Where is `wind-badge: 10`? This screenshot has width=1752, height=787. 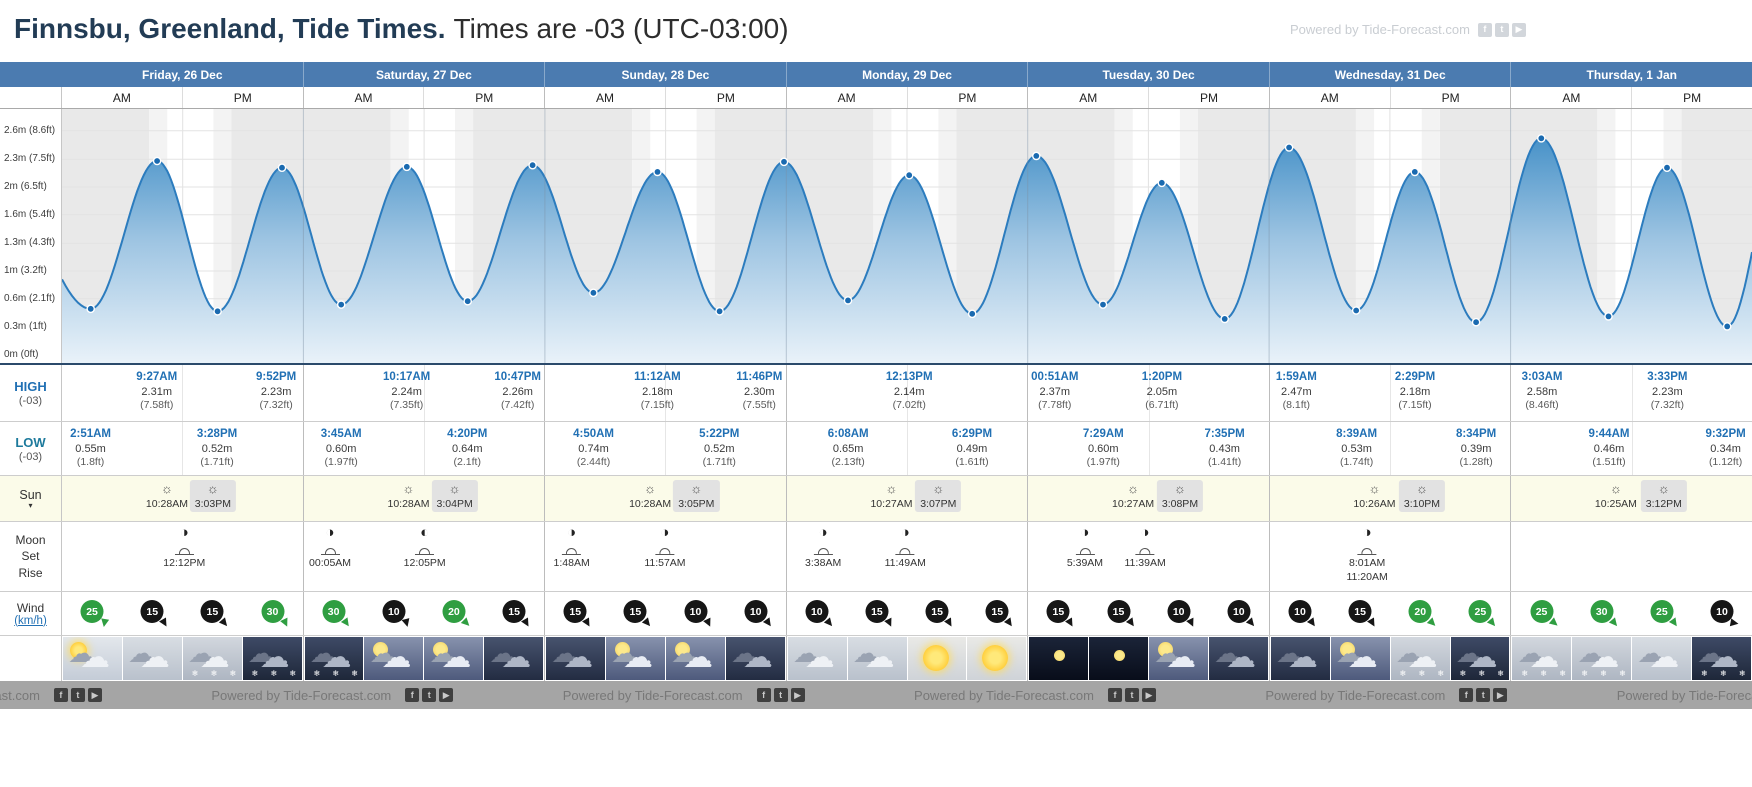
wind-badge: 10 is located at coordinates (820, 614).